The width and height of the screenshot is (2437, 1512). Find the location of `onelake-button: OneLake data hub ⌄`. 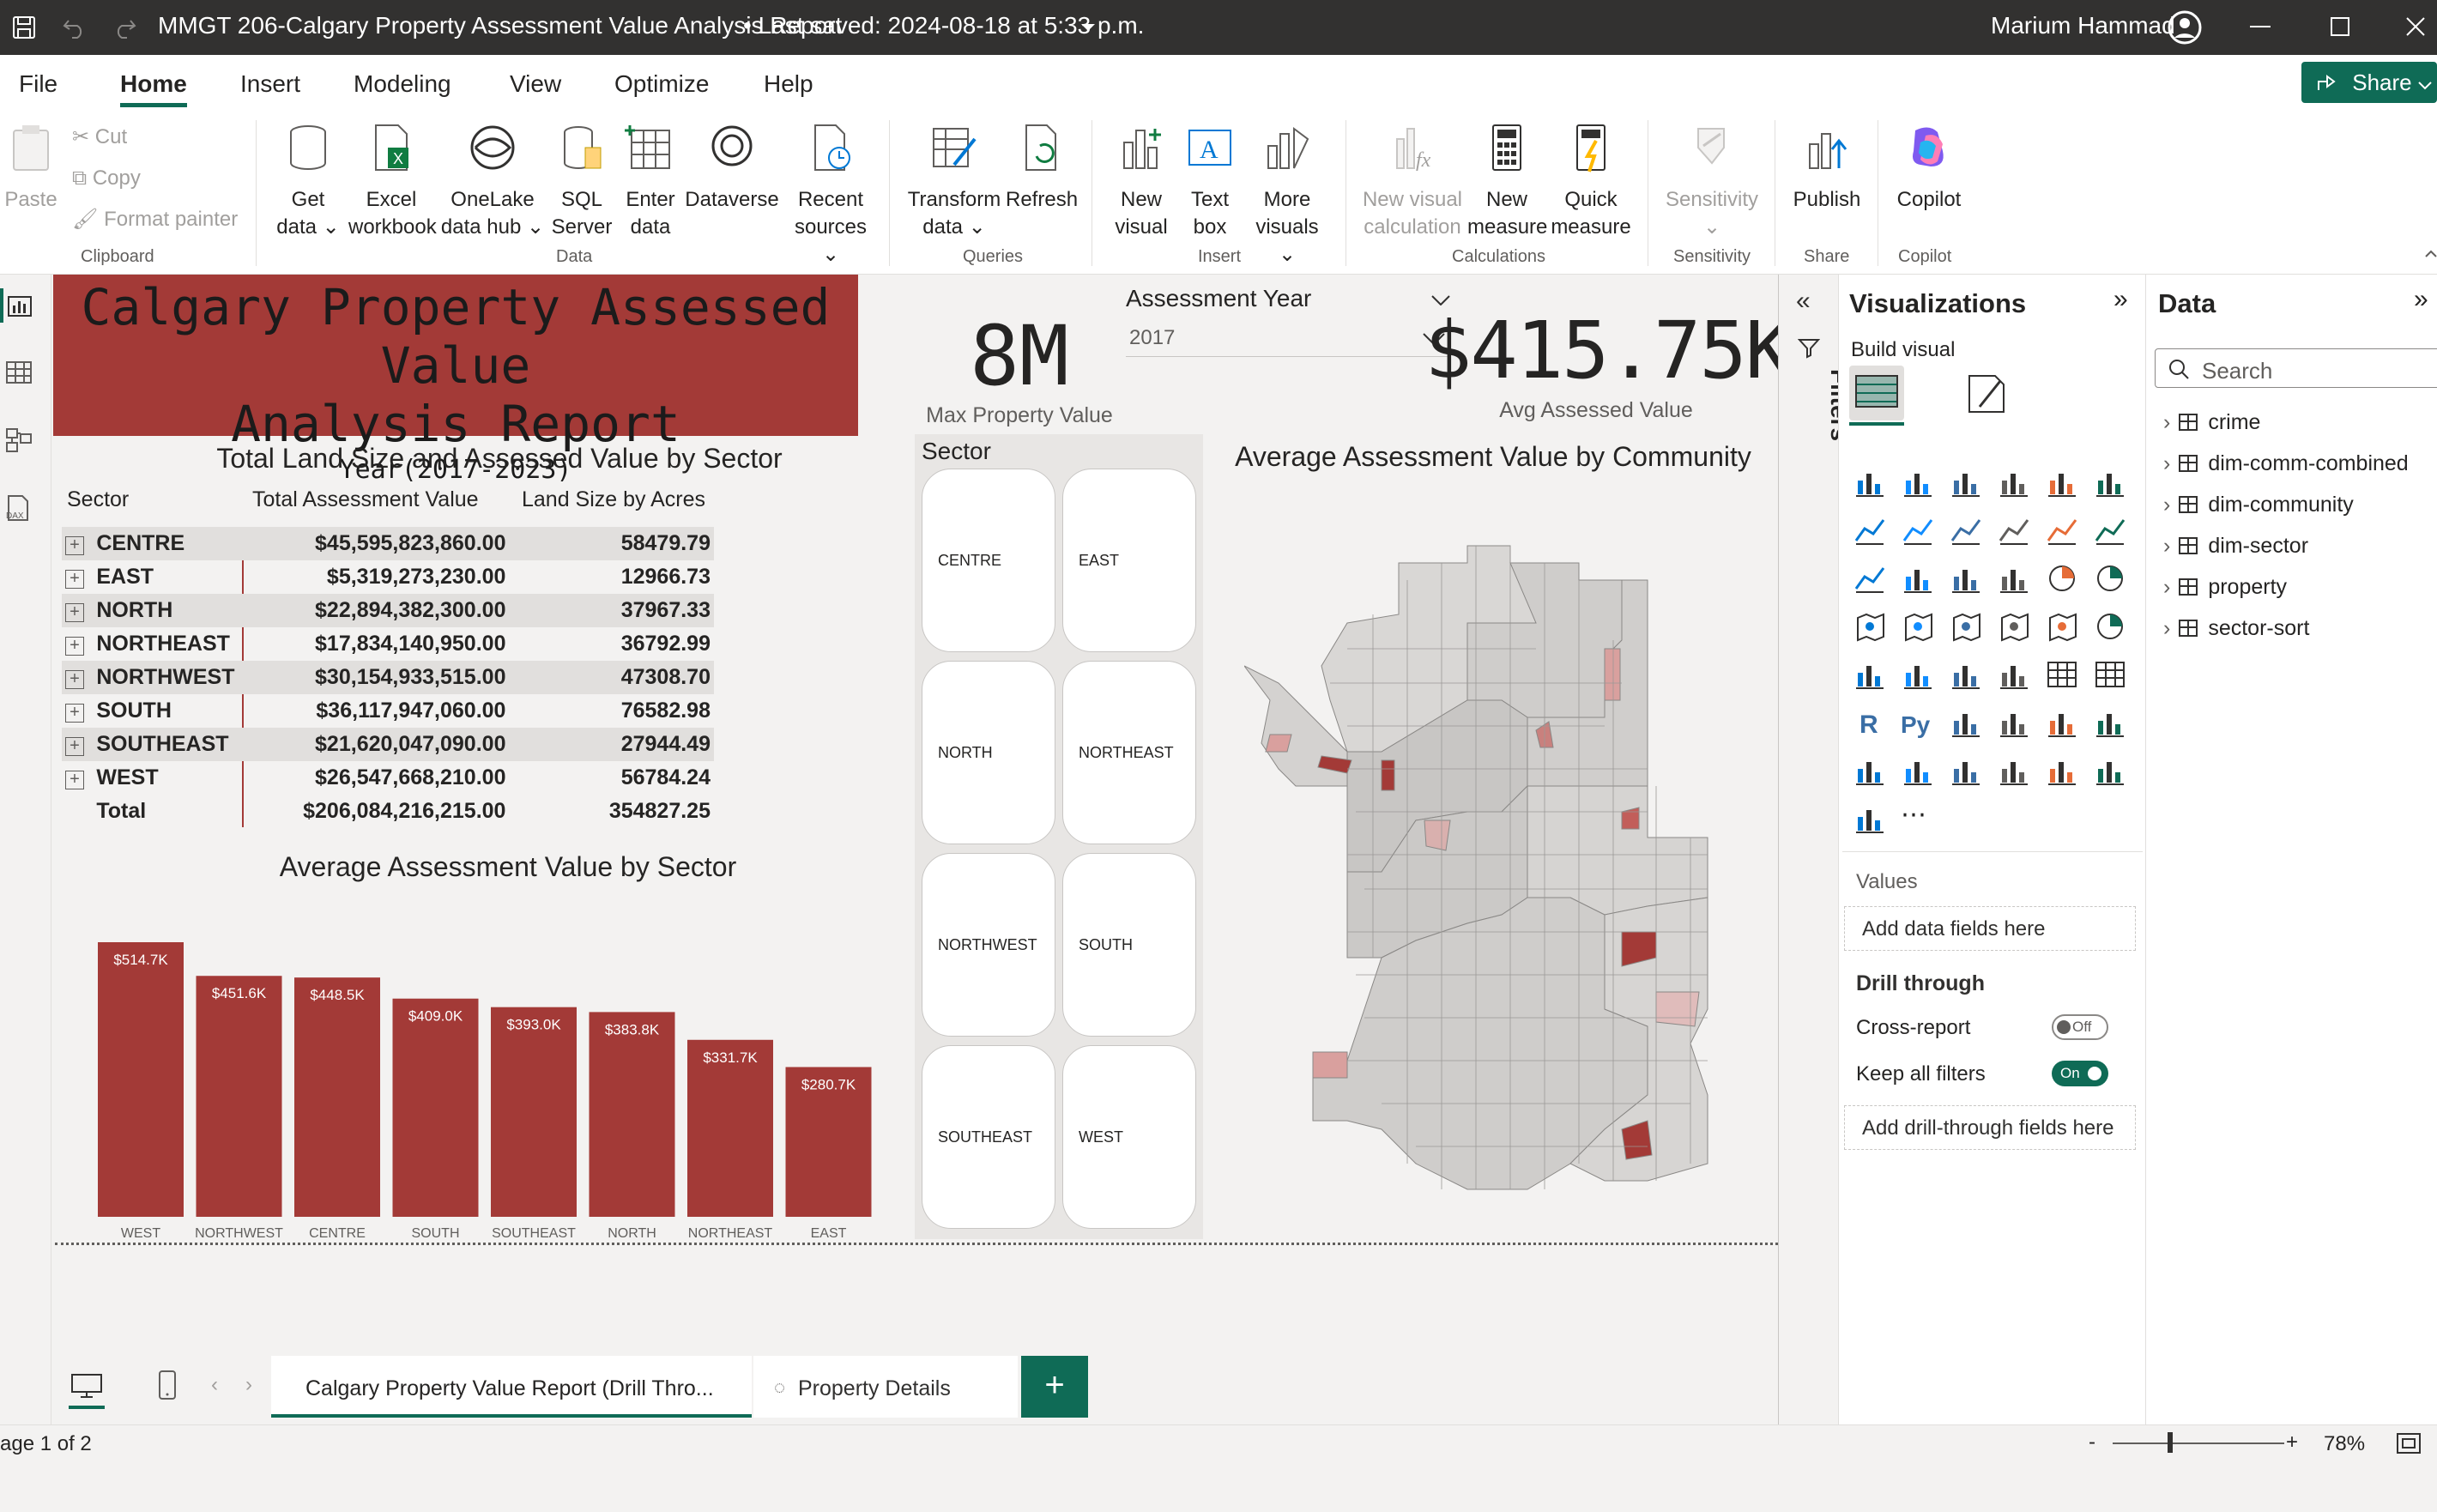

onelake-button: OneLake data hub ⌄ is located at coordinates (492, 178).